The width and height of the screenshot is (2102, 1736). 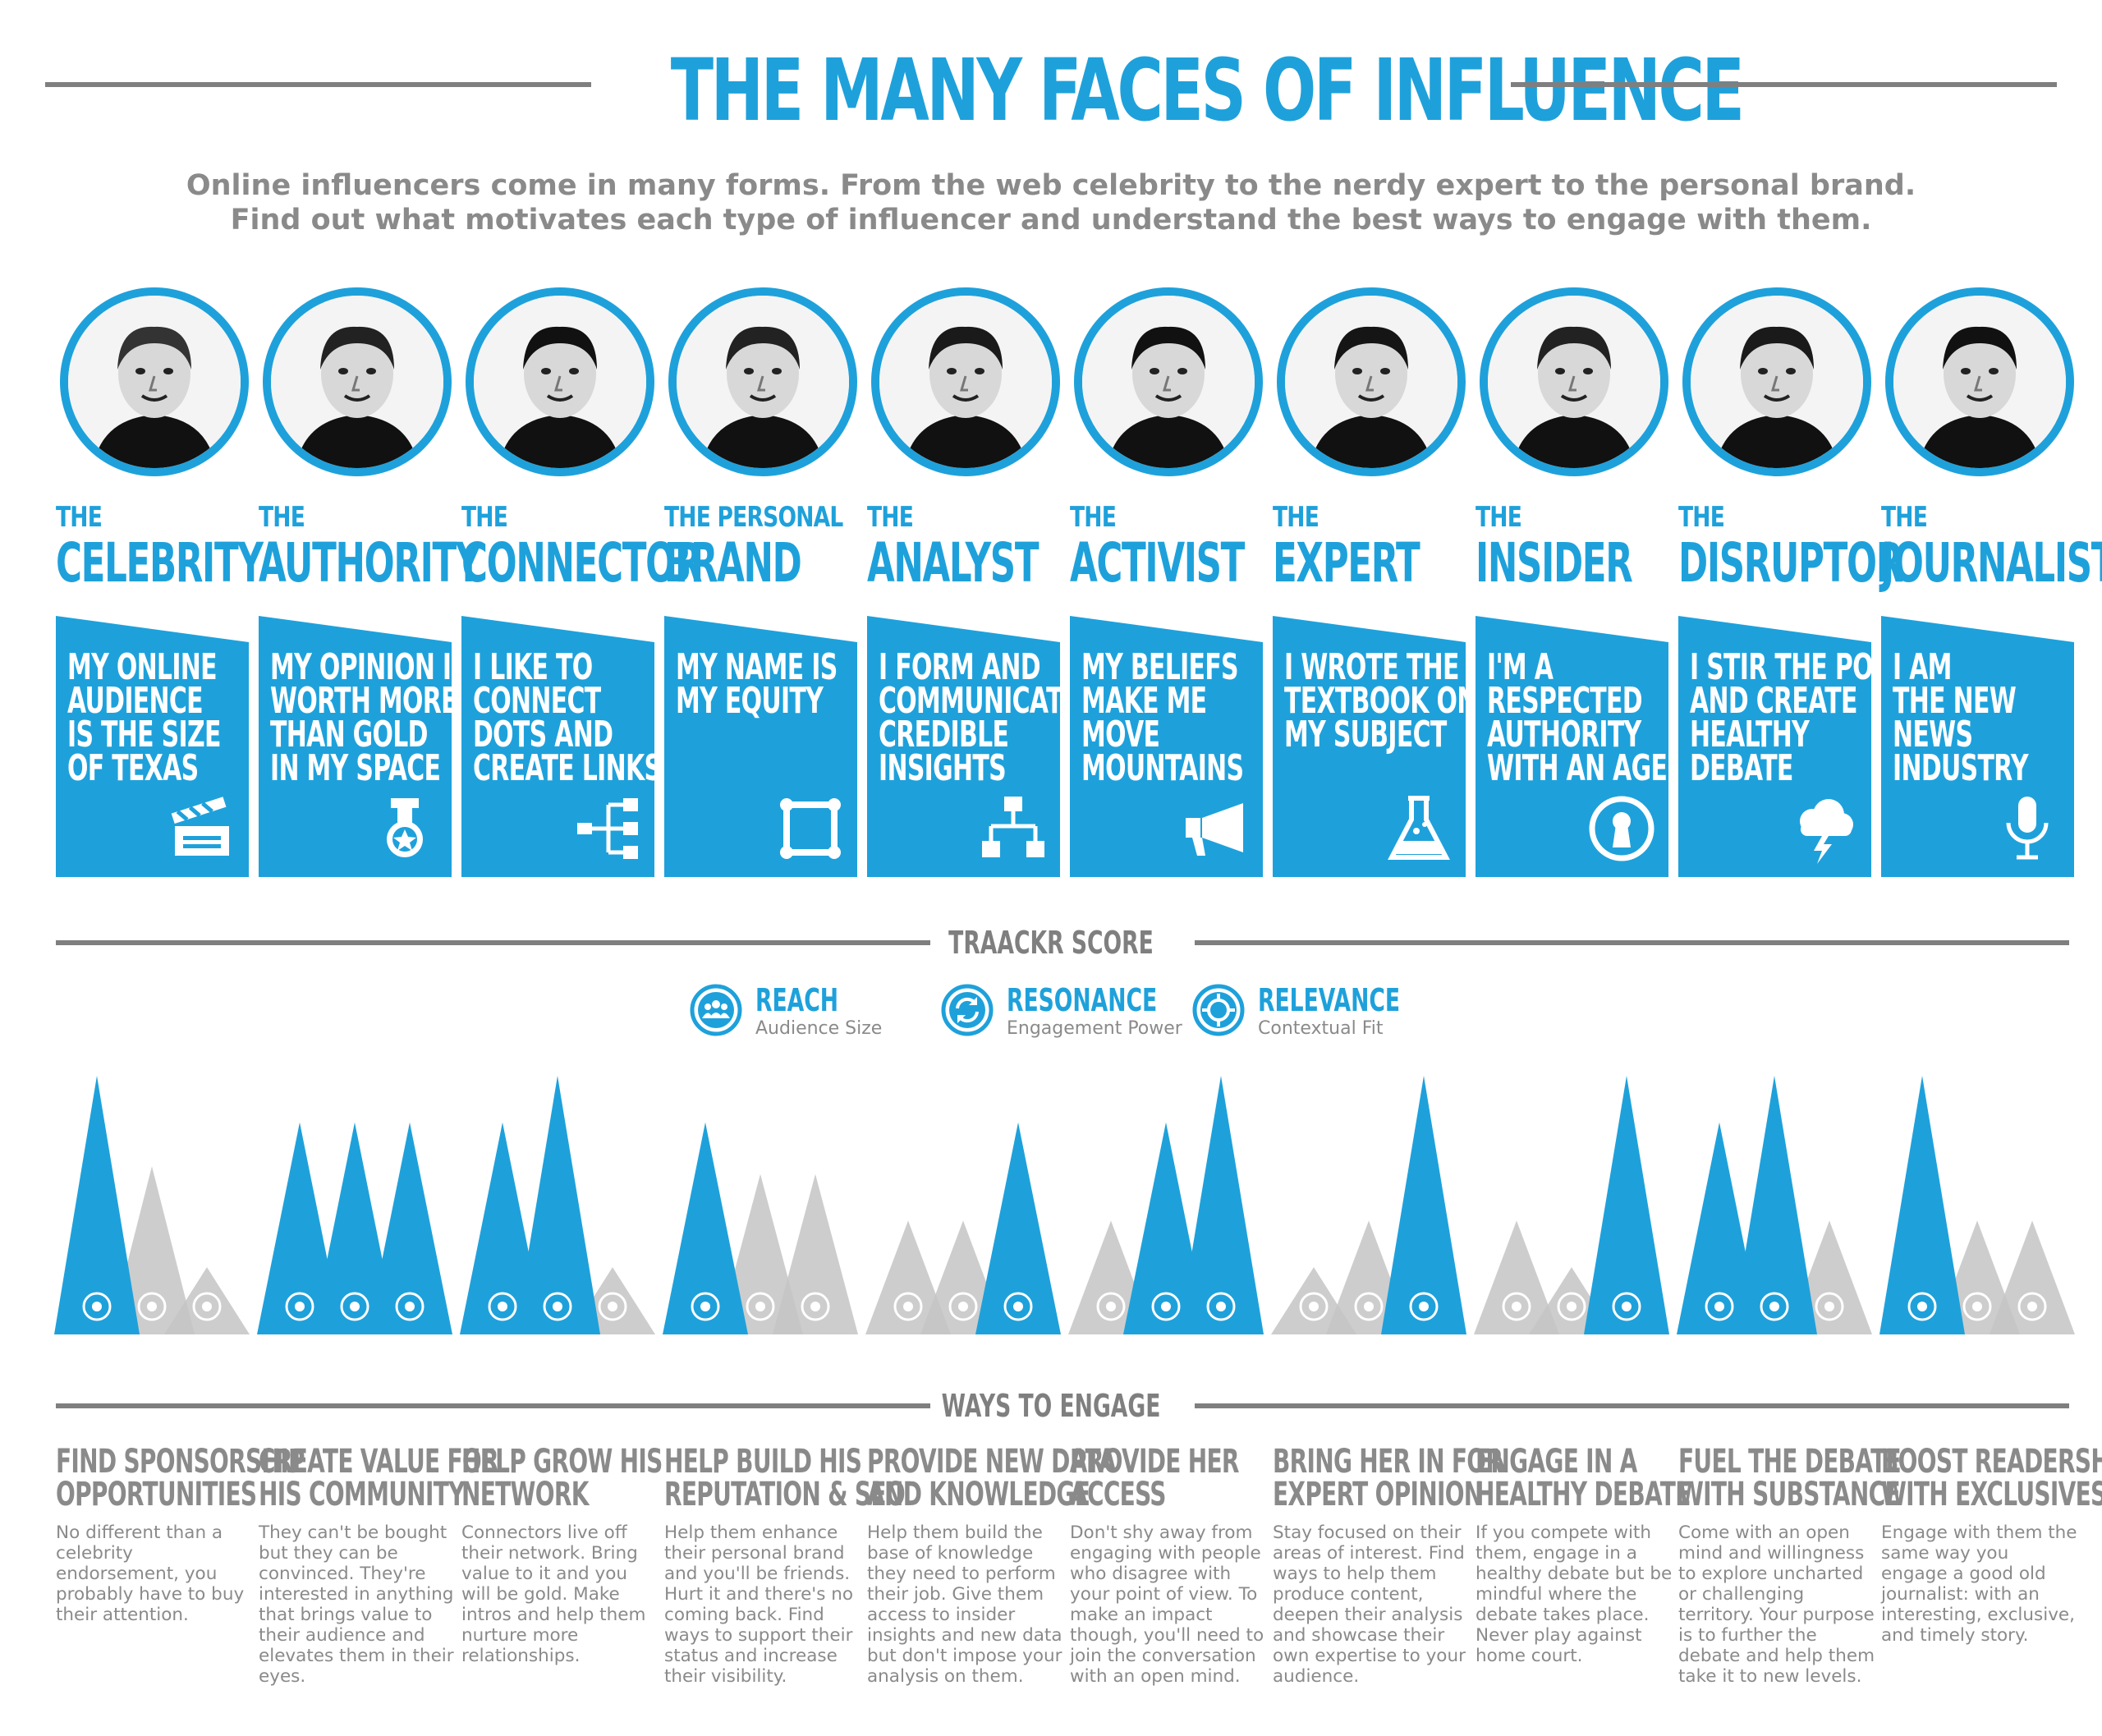 What do you see at coordinates (405, 827) in the screenshot?
I see `medal-icon` at bounding box center [405, 827].